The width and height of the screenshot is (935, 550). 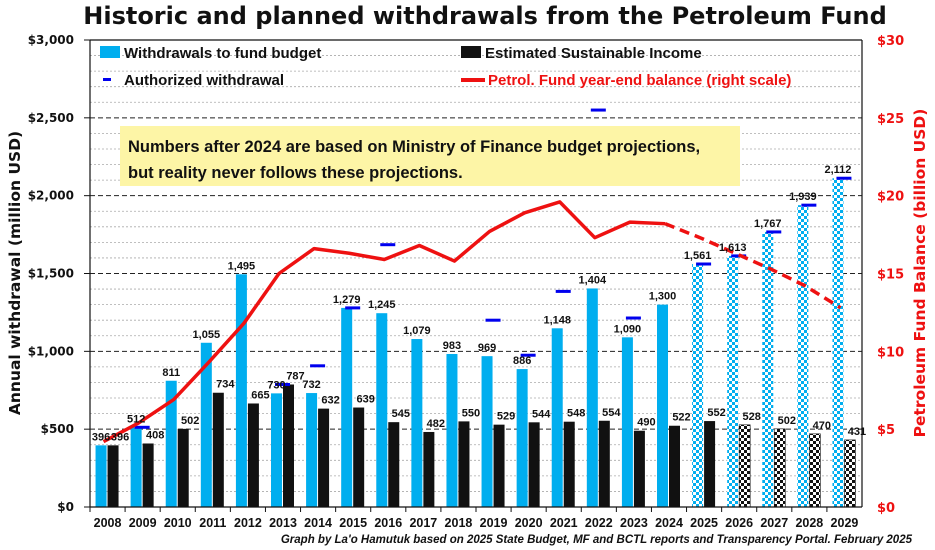 I want to click on x-tick-label: 2020, so click(x=529, y=523).